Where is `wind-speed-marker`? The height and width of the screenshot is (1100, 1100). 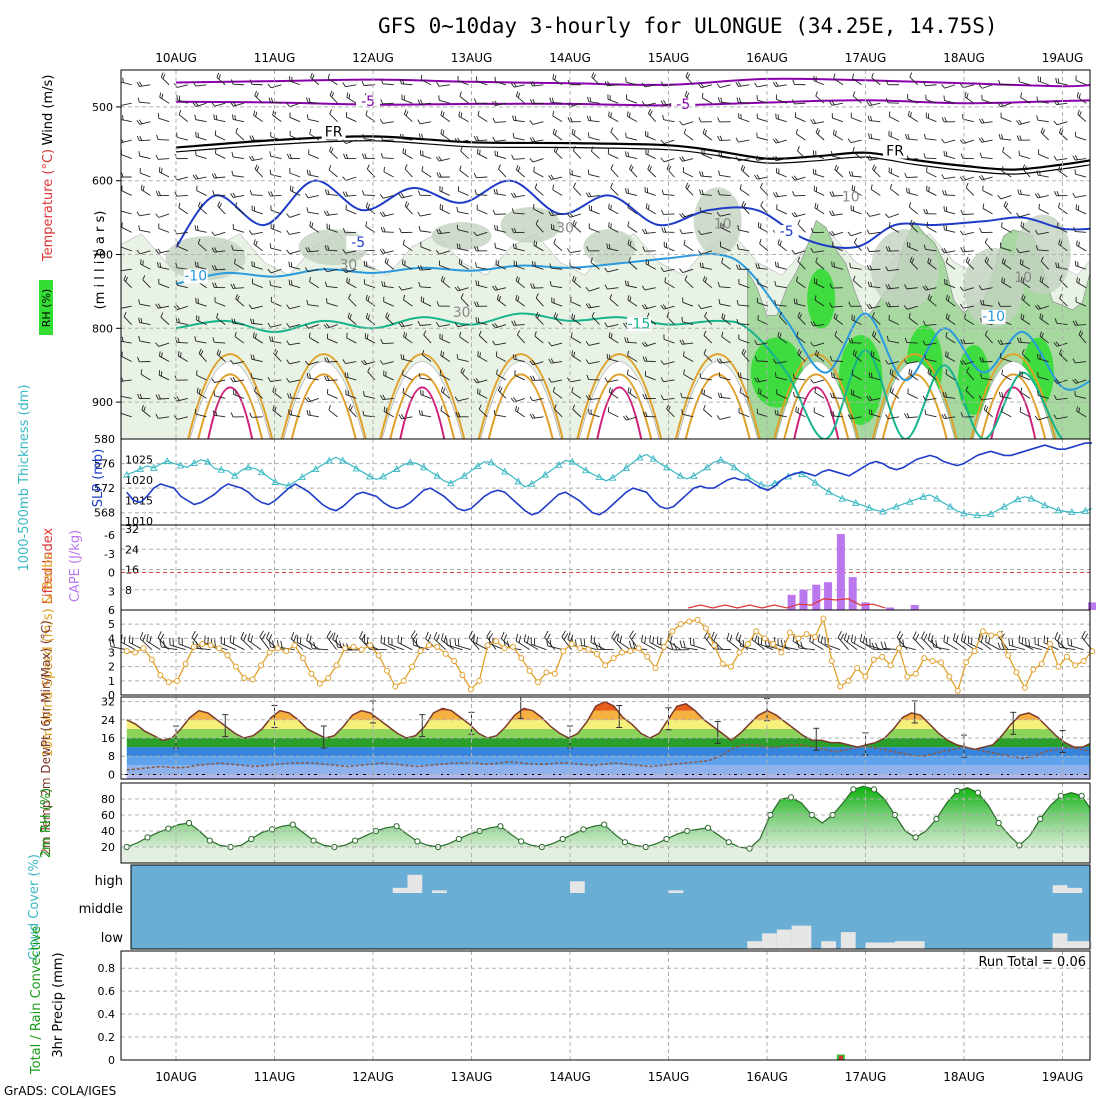
wind-speed-marker is located at coordinates (378, 655).